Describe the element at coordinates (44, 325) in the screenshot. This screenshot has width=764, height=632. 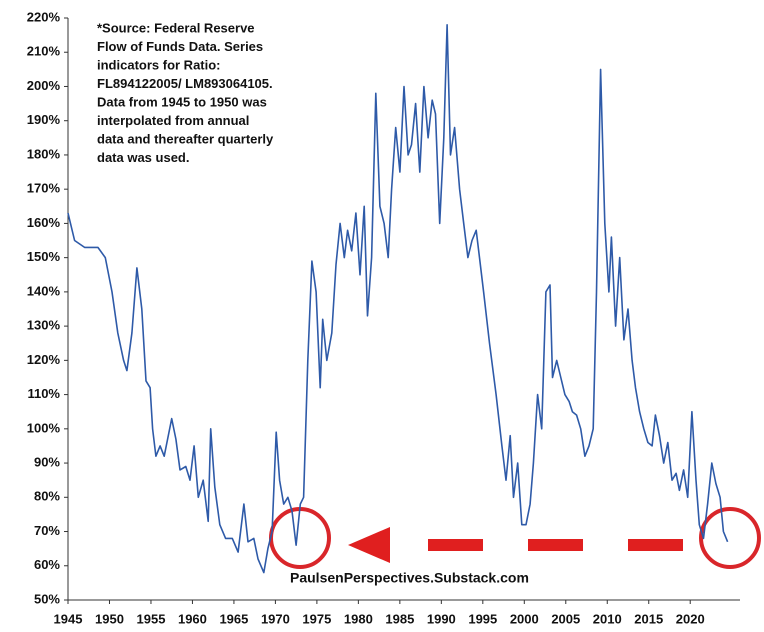
I see `y-tick-label: 130%` at that location.